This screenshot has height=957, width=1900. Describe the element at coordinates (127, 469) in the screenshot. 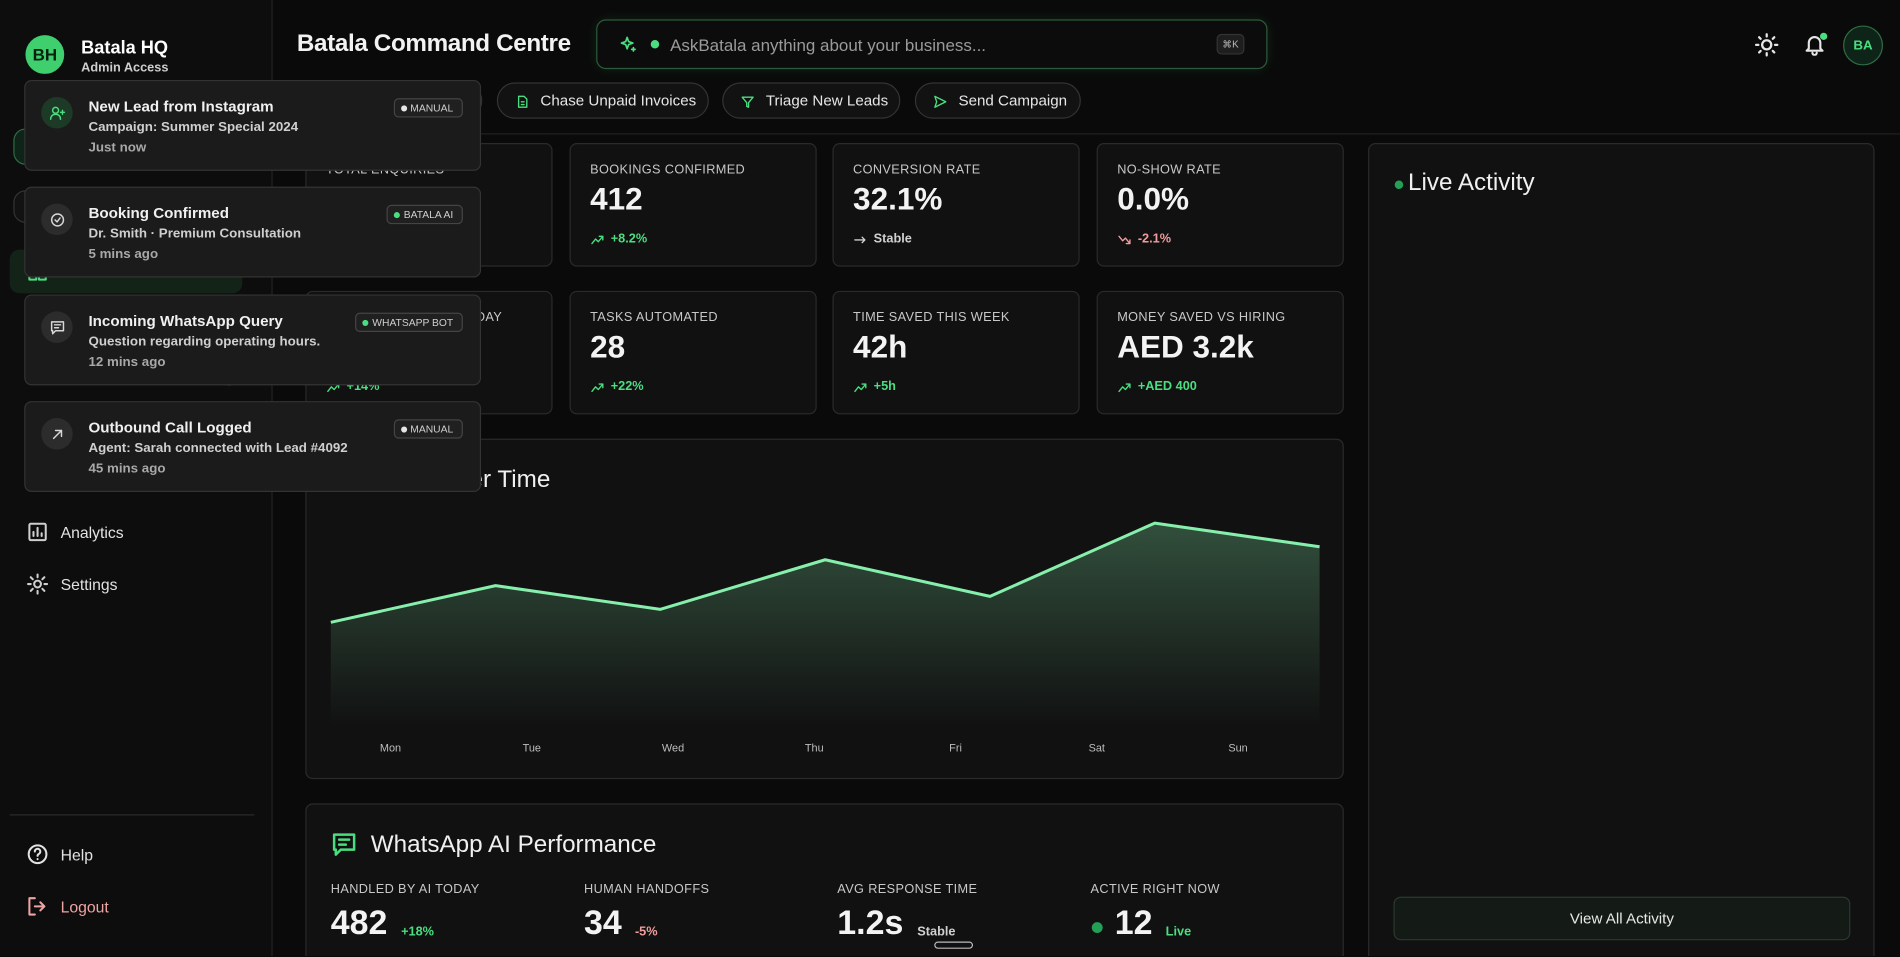

I see `activity-time: 45 mins ago` at that location.